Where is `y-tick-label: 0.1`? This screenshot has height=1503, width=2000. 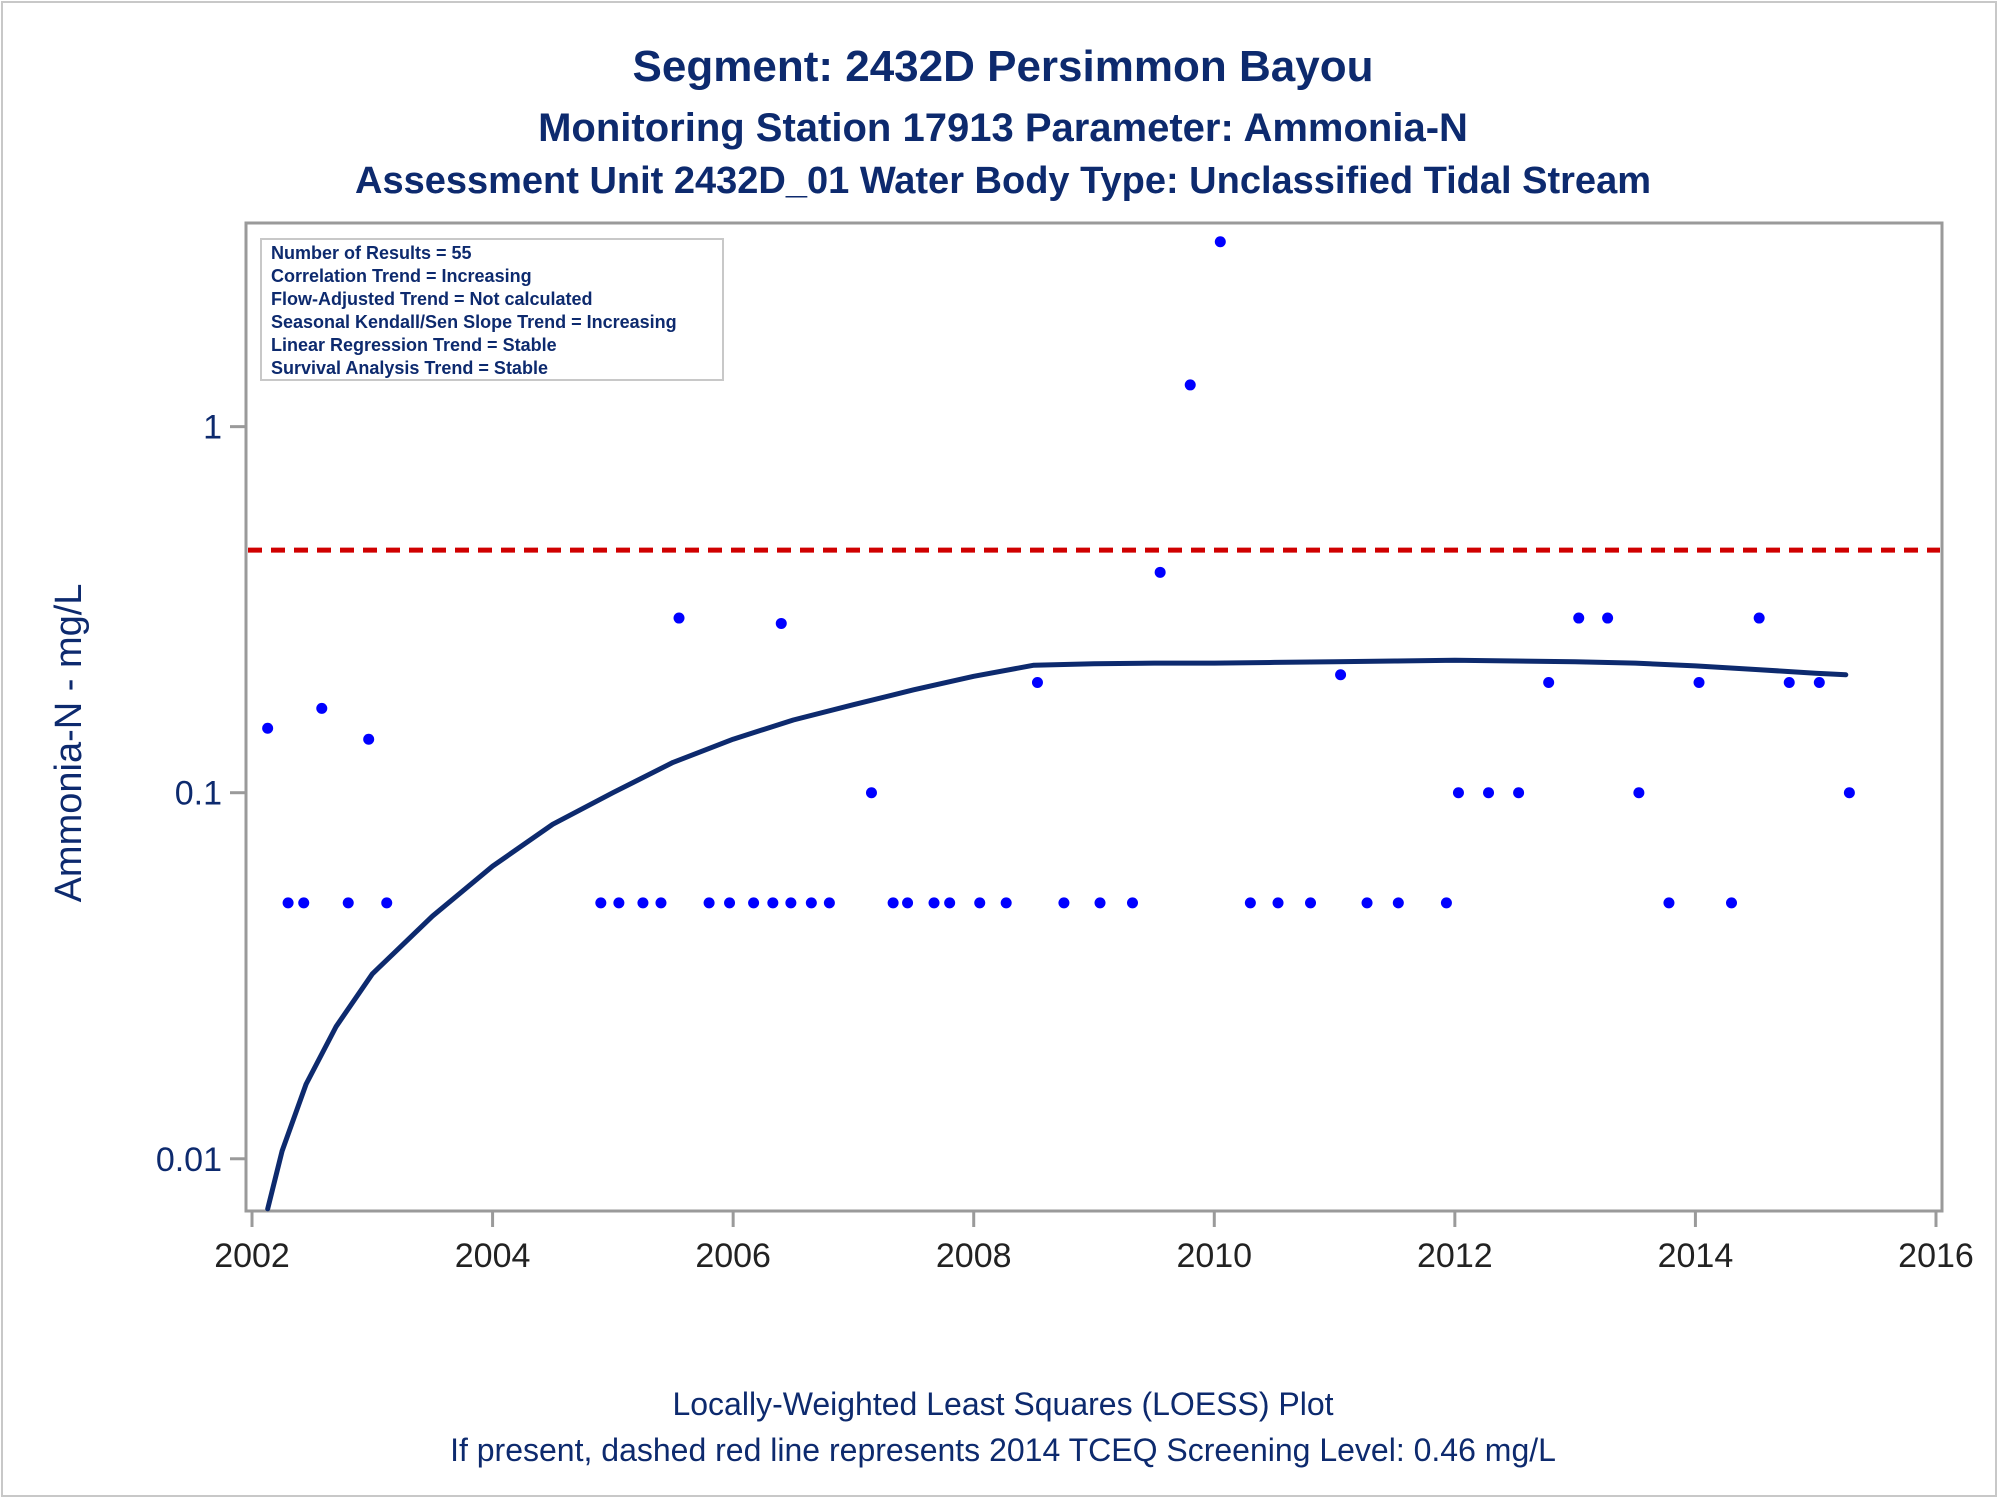
y-tick-label: 0.1 is located at coordinates (198, 794).